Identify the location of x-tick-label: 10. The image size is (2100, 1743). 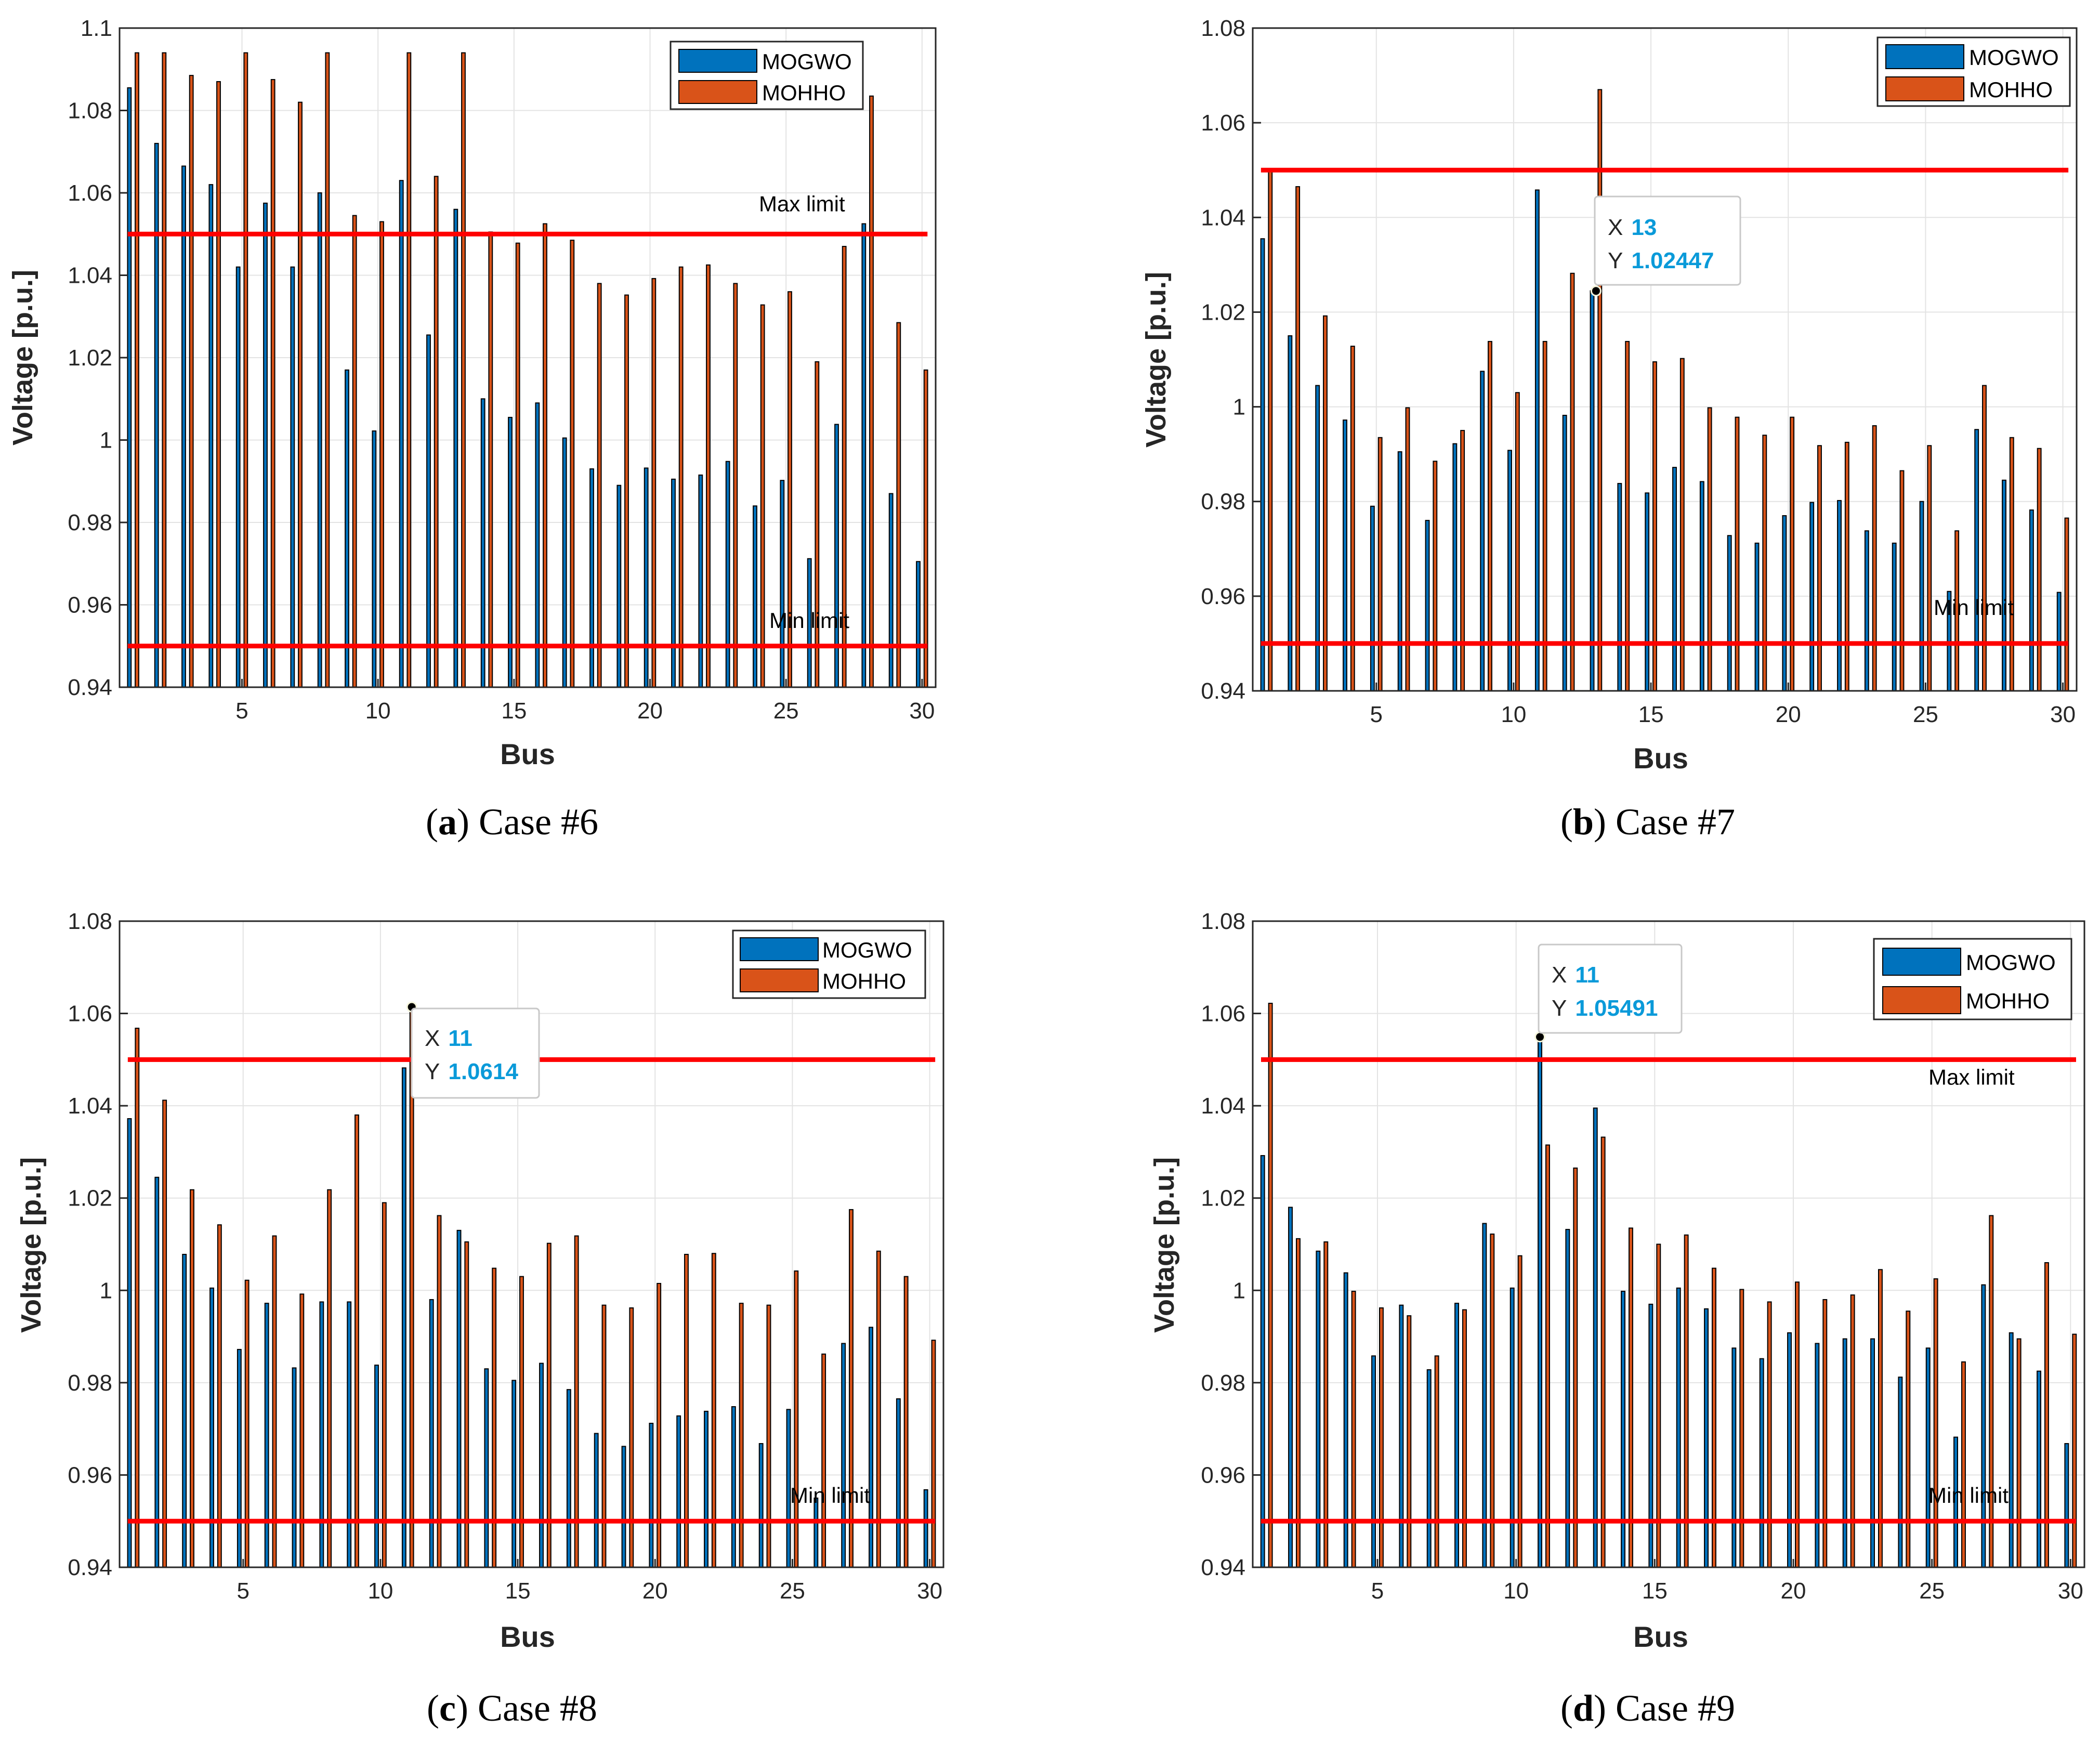
(1516, 1591).